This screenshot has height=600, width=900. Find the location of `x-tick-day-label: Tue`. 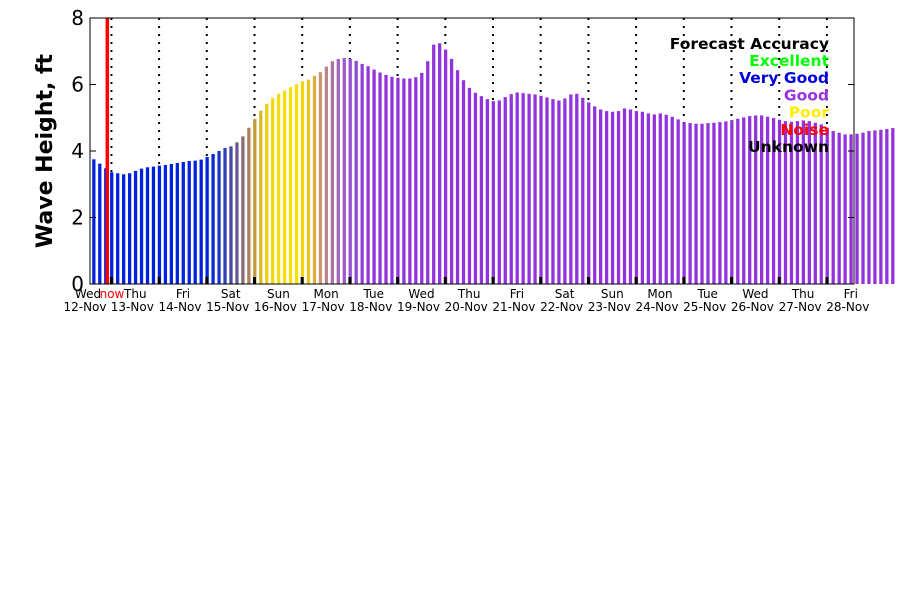

x-tick-day-label: Tue is located at coordinates (374, 294).